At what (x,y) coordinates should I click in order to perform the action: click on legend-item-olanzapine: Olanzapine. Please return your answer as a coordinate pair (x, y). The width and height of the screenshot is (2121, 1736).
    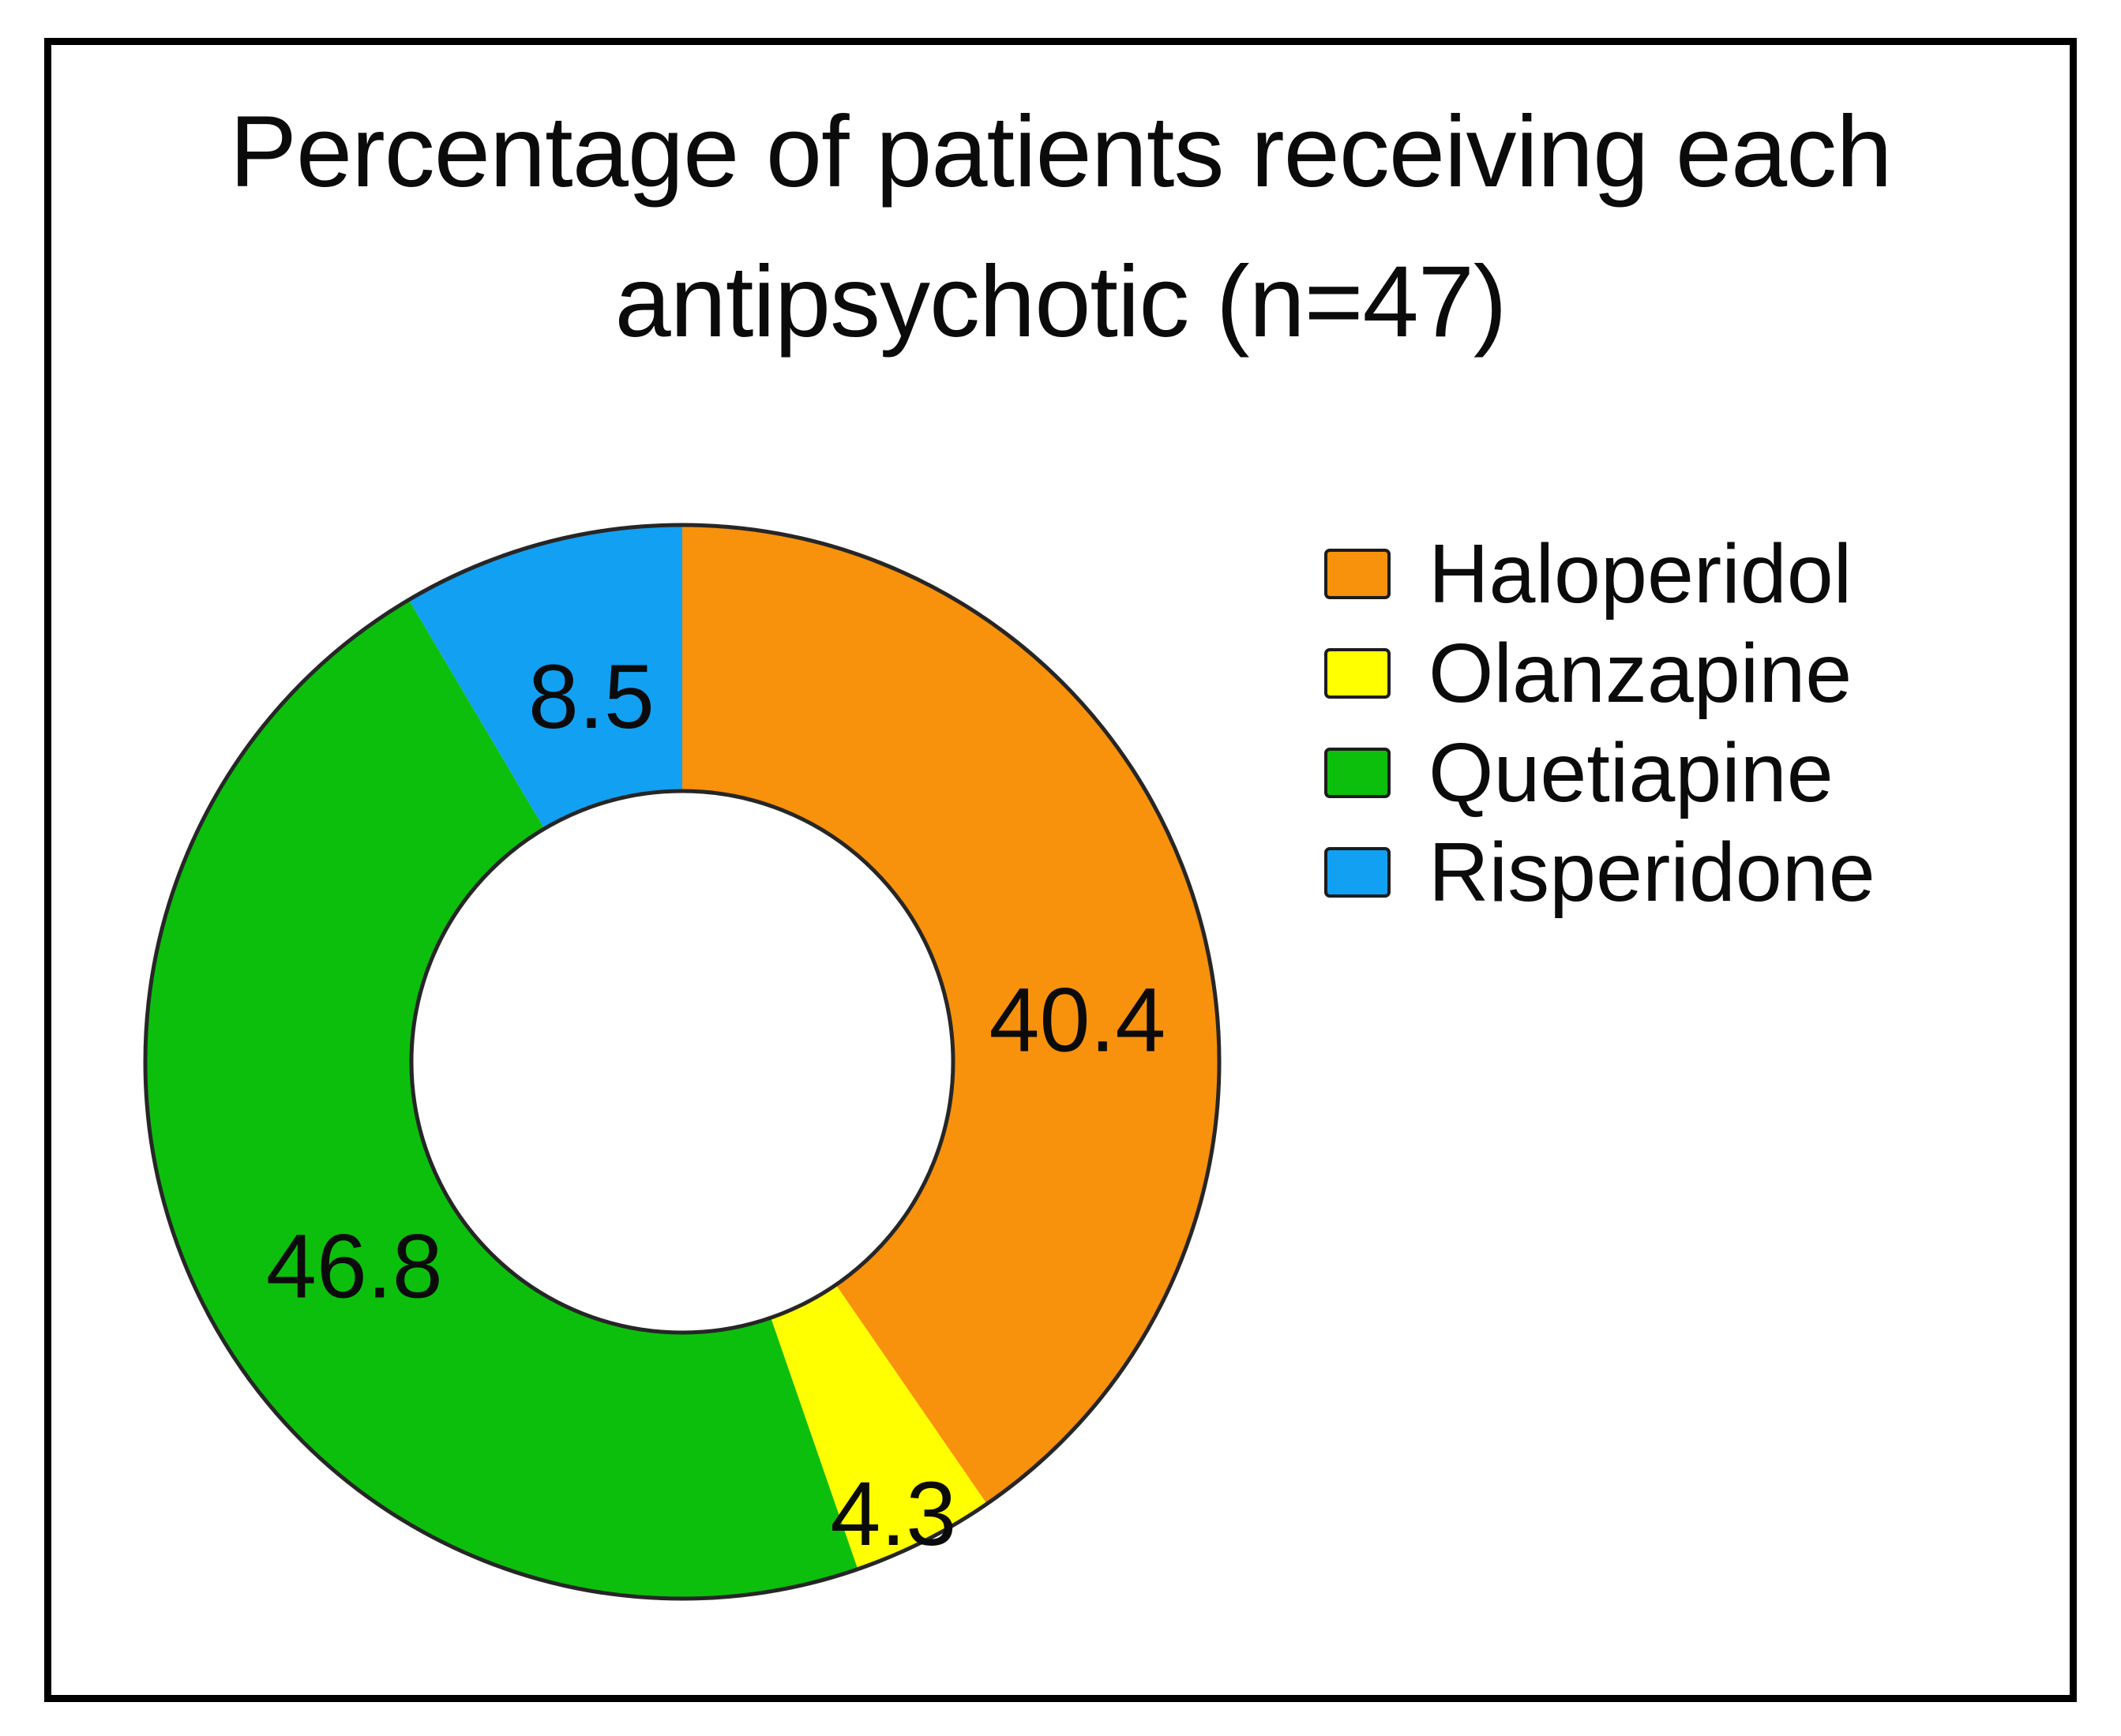
    Looking at the image, I should click on (1599, 673).